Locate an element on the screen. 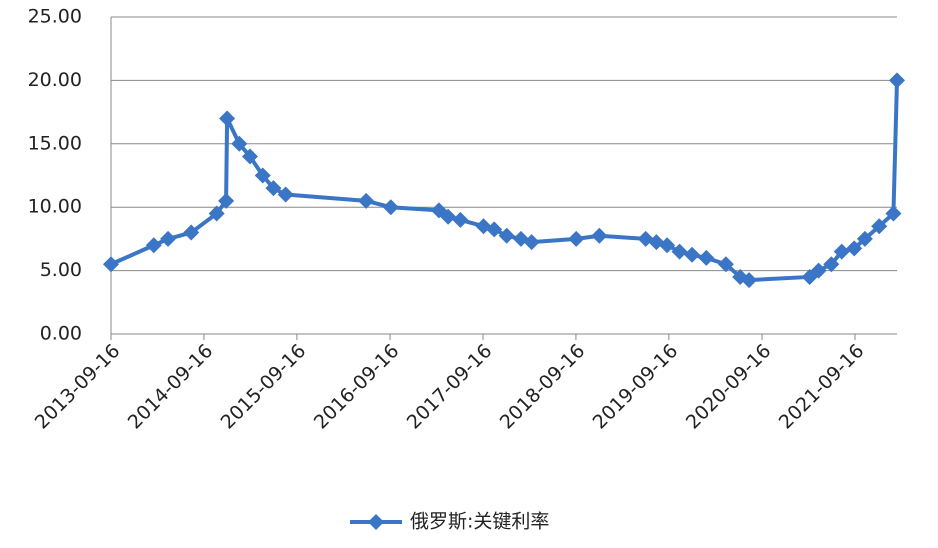 This screenshot has width=938, height=548. x-tick-label: 2020-09-16 is located at coordinates (729, 387).